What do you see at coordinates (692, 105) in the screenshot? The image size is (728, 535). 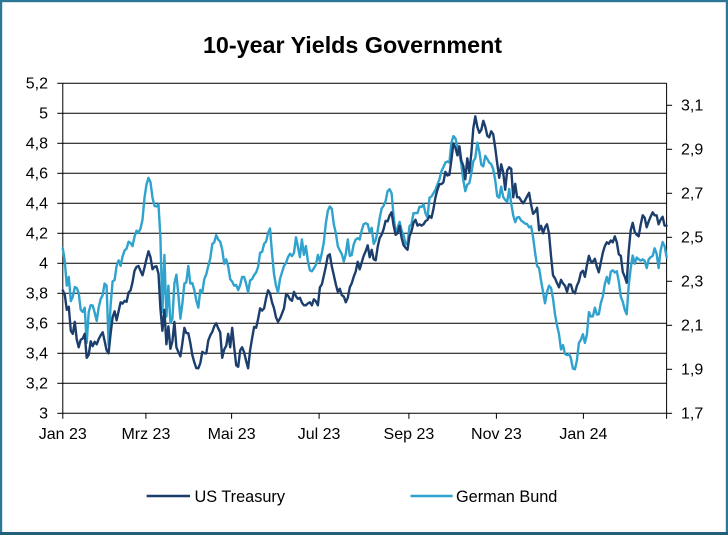 I see `svg-text: 3,1` at bounding box center [692, 105].